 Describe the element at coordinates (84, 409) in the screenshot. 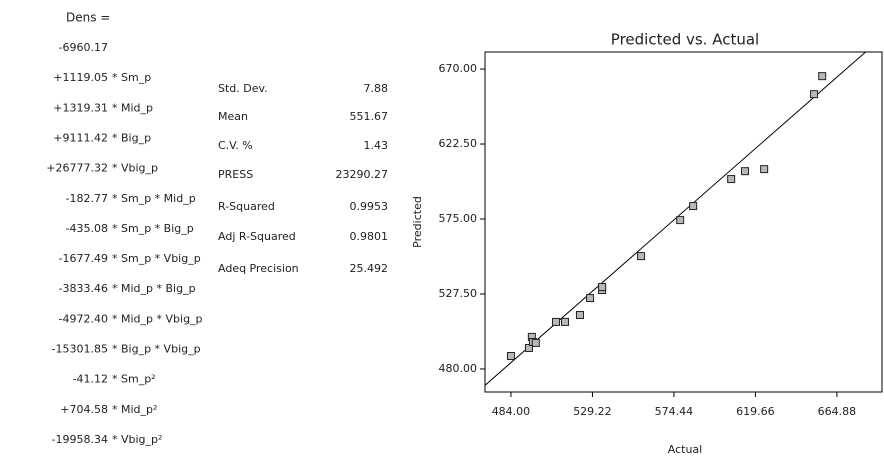

I see `coefficient: +704.58` at that location.